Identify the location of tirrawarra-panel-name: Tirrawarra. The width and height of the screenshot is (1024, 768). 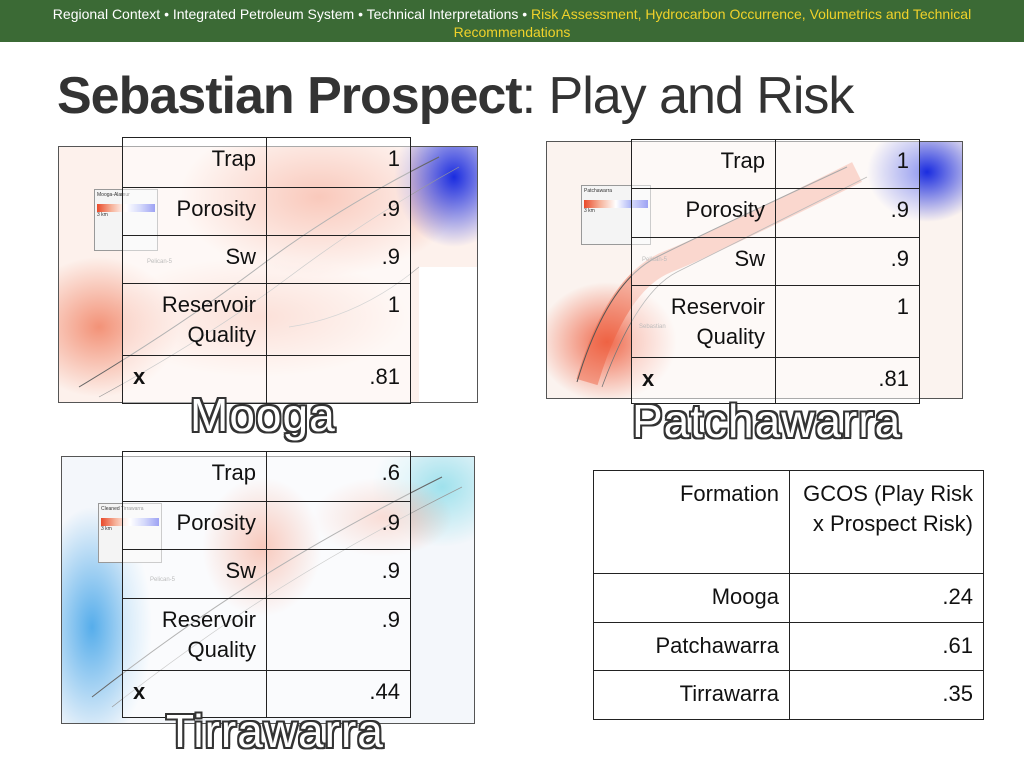
(275, 731).